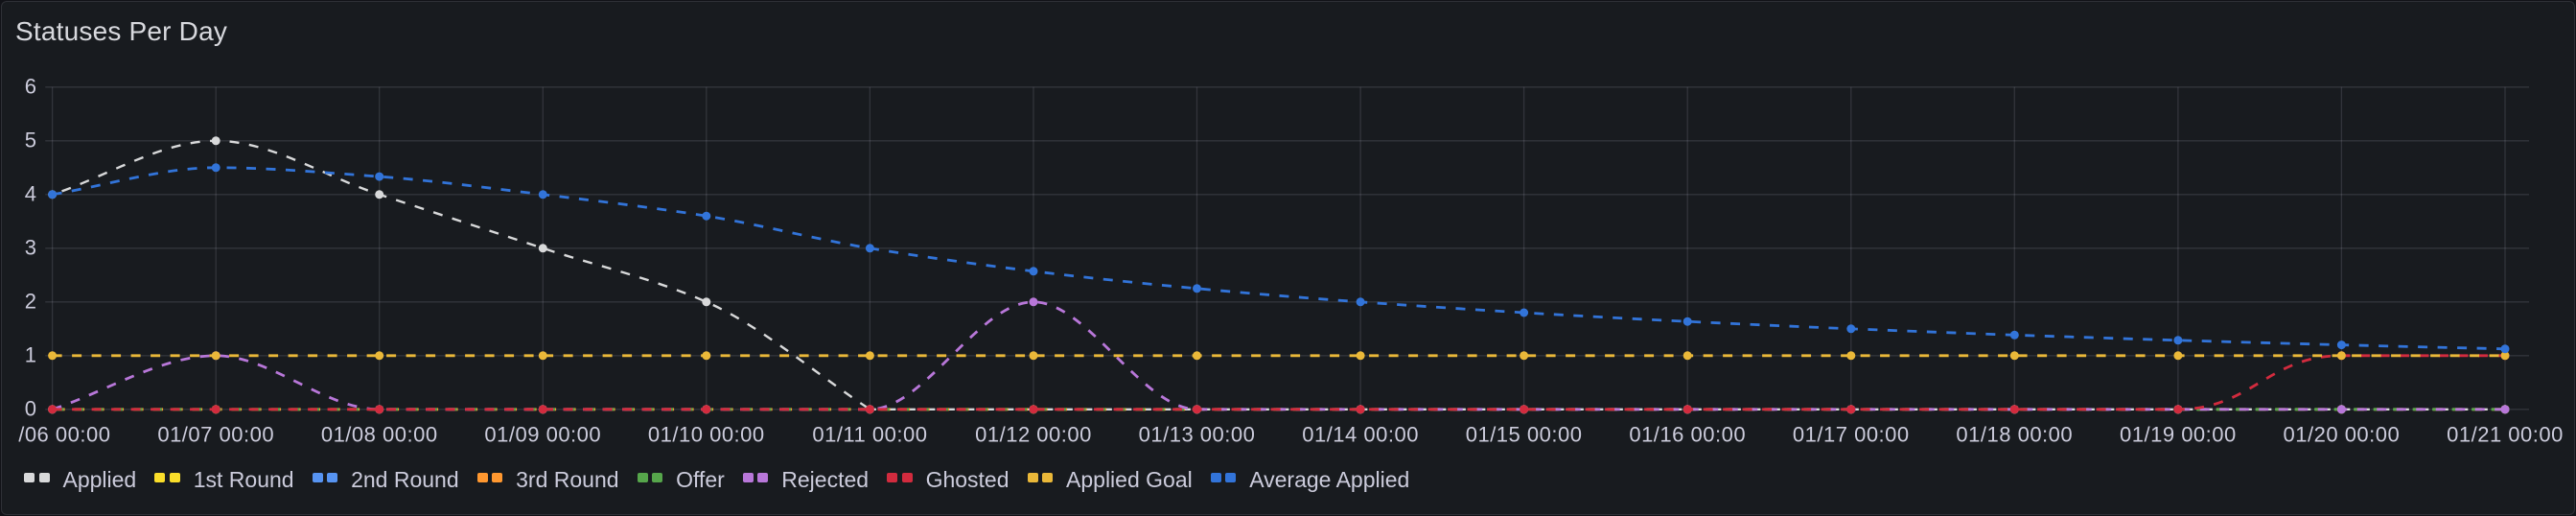 The width and height of the screenshot is (2576, 516). I want to click on svg-text: 01/13 00:00, so click(1198, 435).